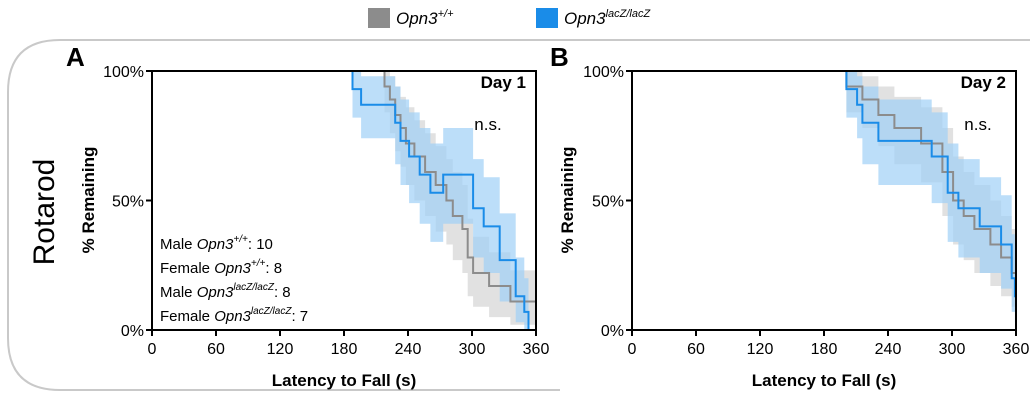 The height and width of the screenshot is (402, 1036). I want to click on panel-b-xlabel: Latency to Fall (s), so click(824, 380).